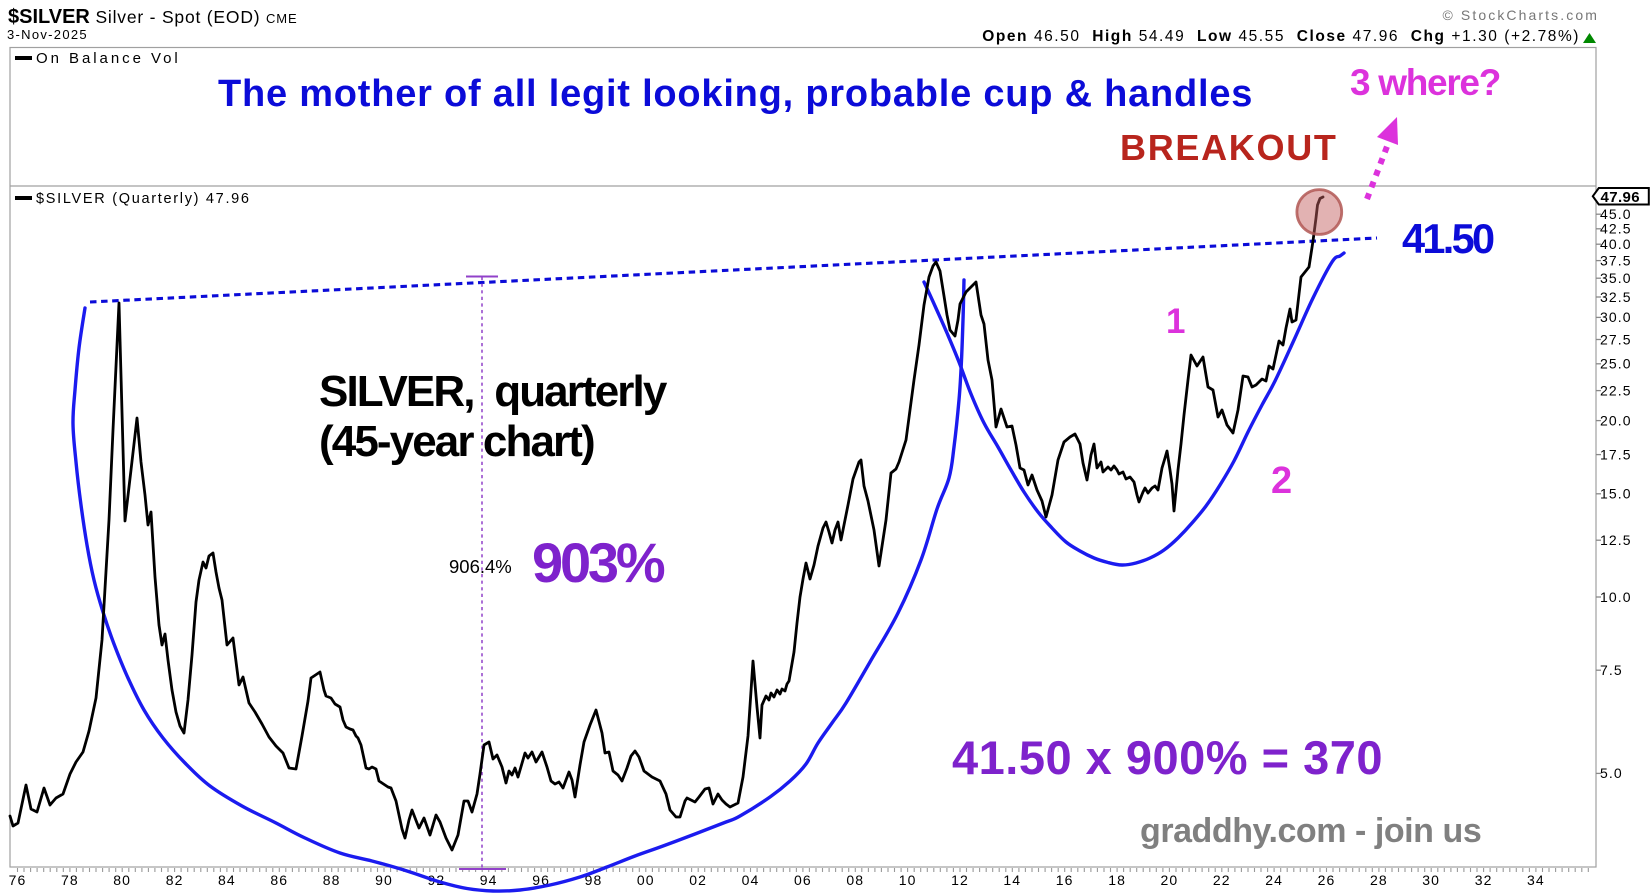  What do you see at coordinates (541, 880) in the screenshot?
I see `svg-text: 96` at bounding box center [541, 880].